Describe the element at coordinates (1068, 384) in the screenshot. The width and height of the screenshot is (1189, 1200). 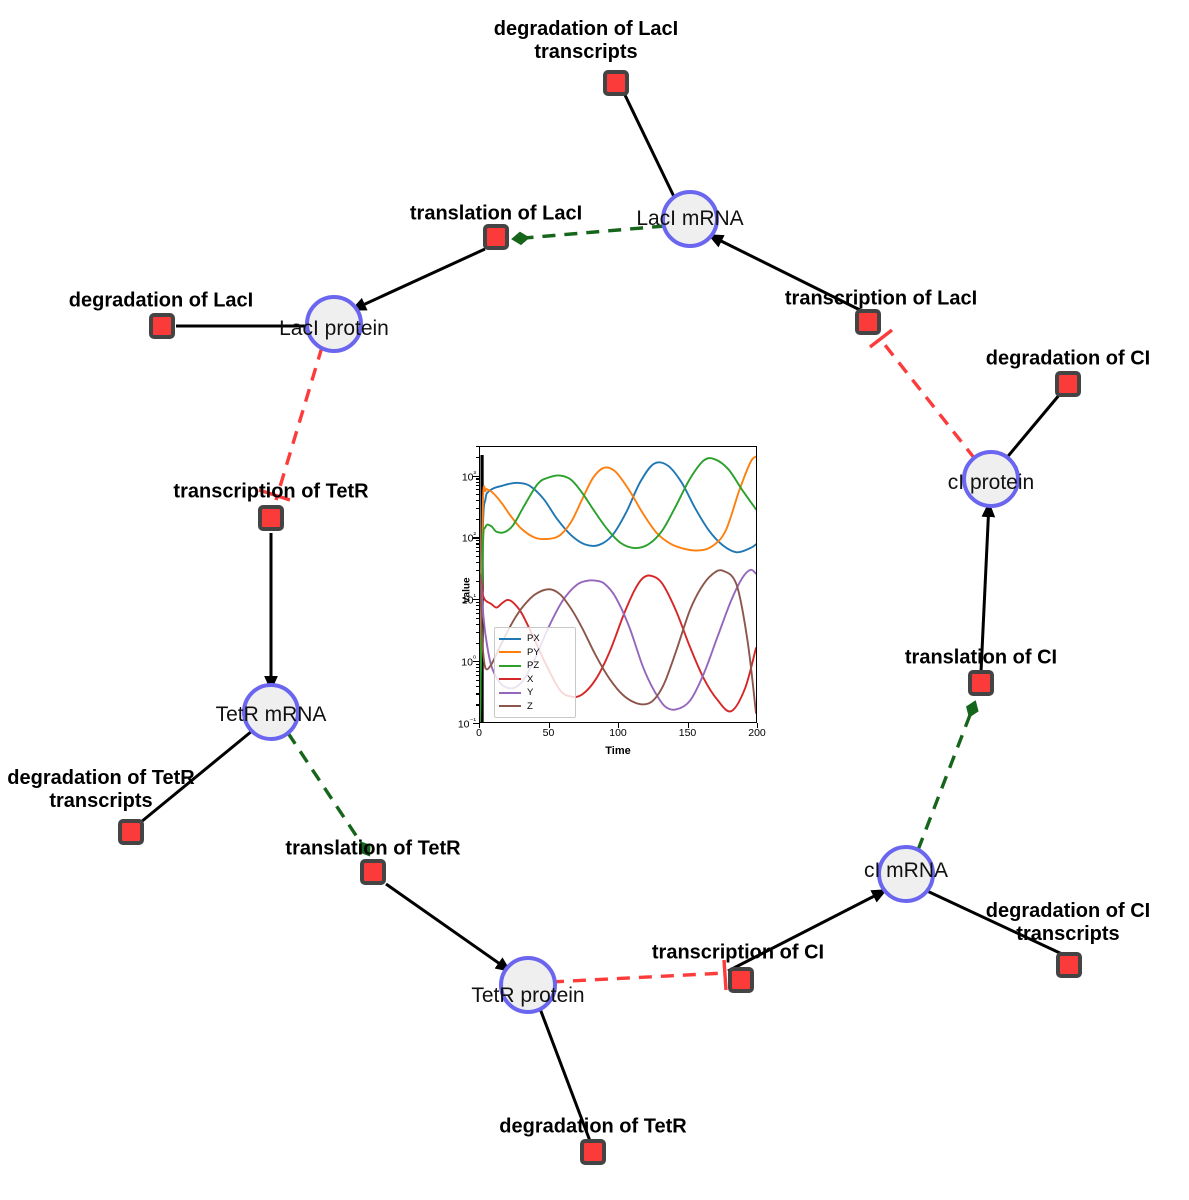
I see `reaction-node-deg-ci` at that location.